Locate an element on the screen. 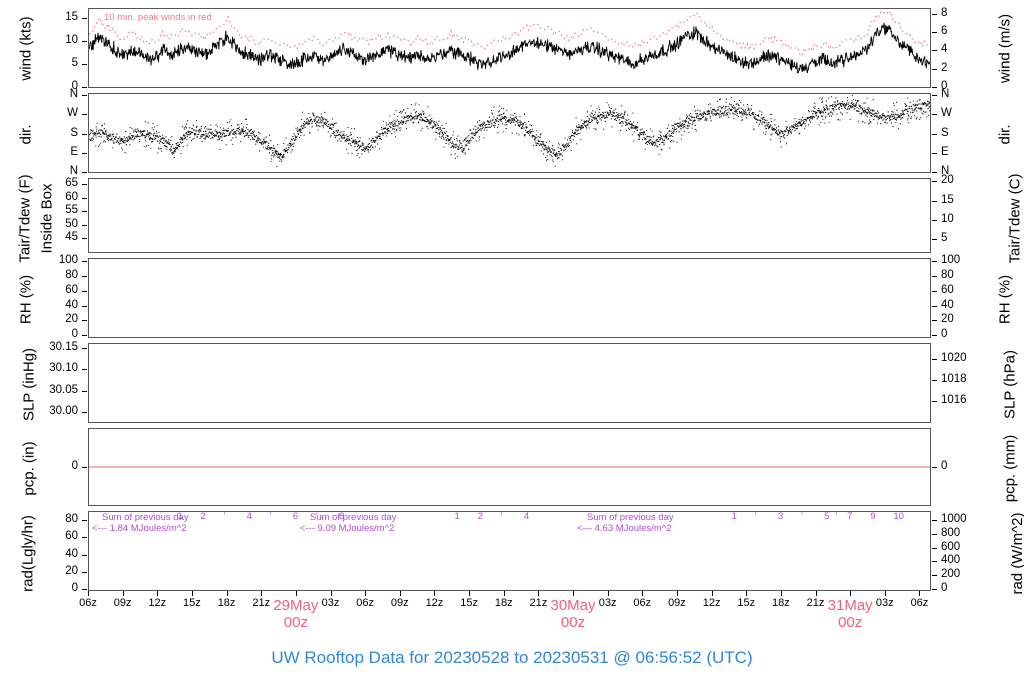  ylabel-rad-wm2: rad (W/m^2) is located at coordinates (1016, 553).